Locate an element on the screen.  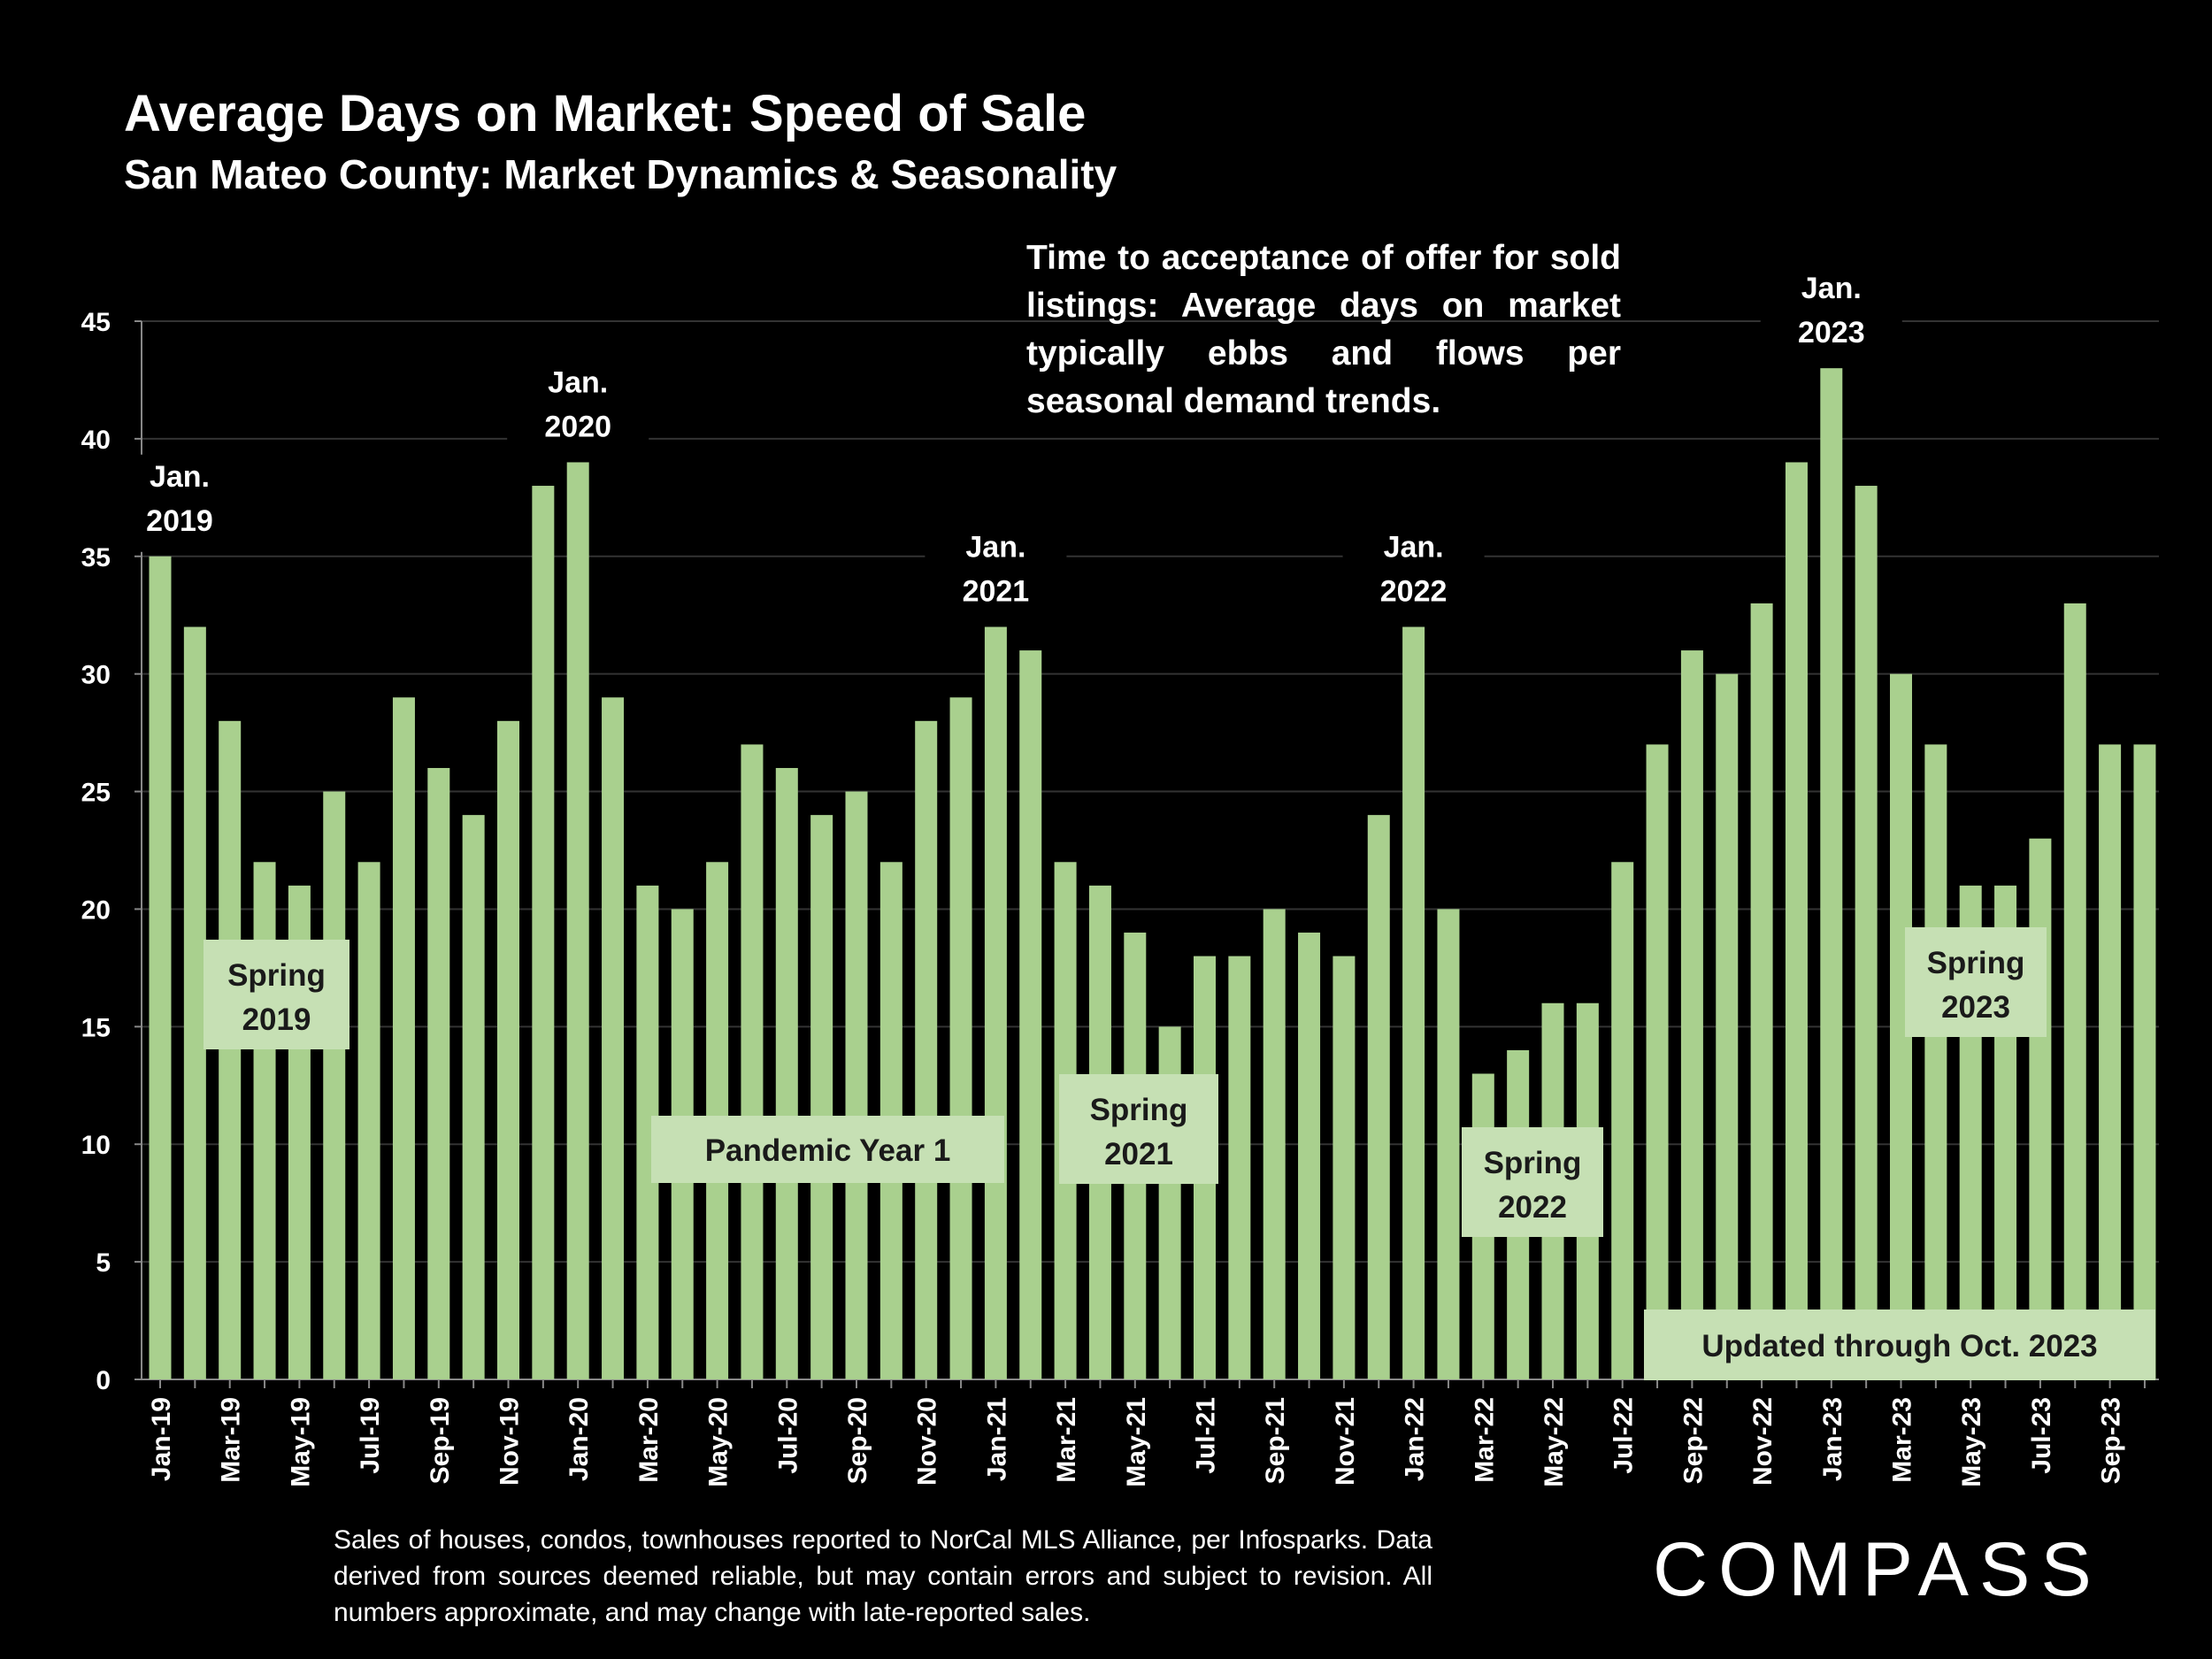
x-tick-label: Jul-23 is located at coordinates (2042, 1436).